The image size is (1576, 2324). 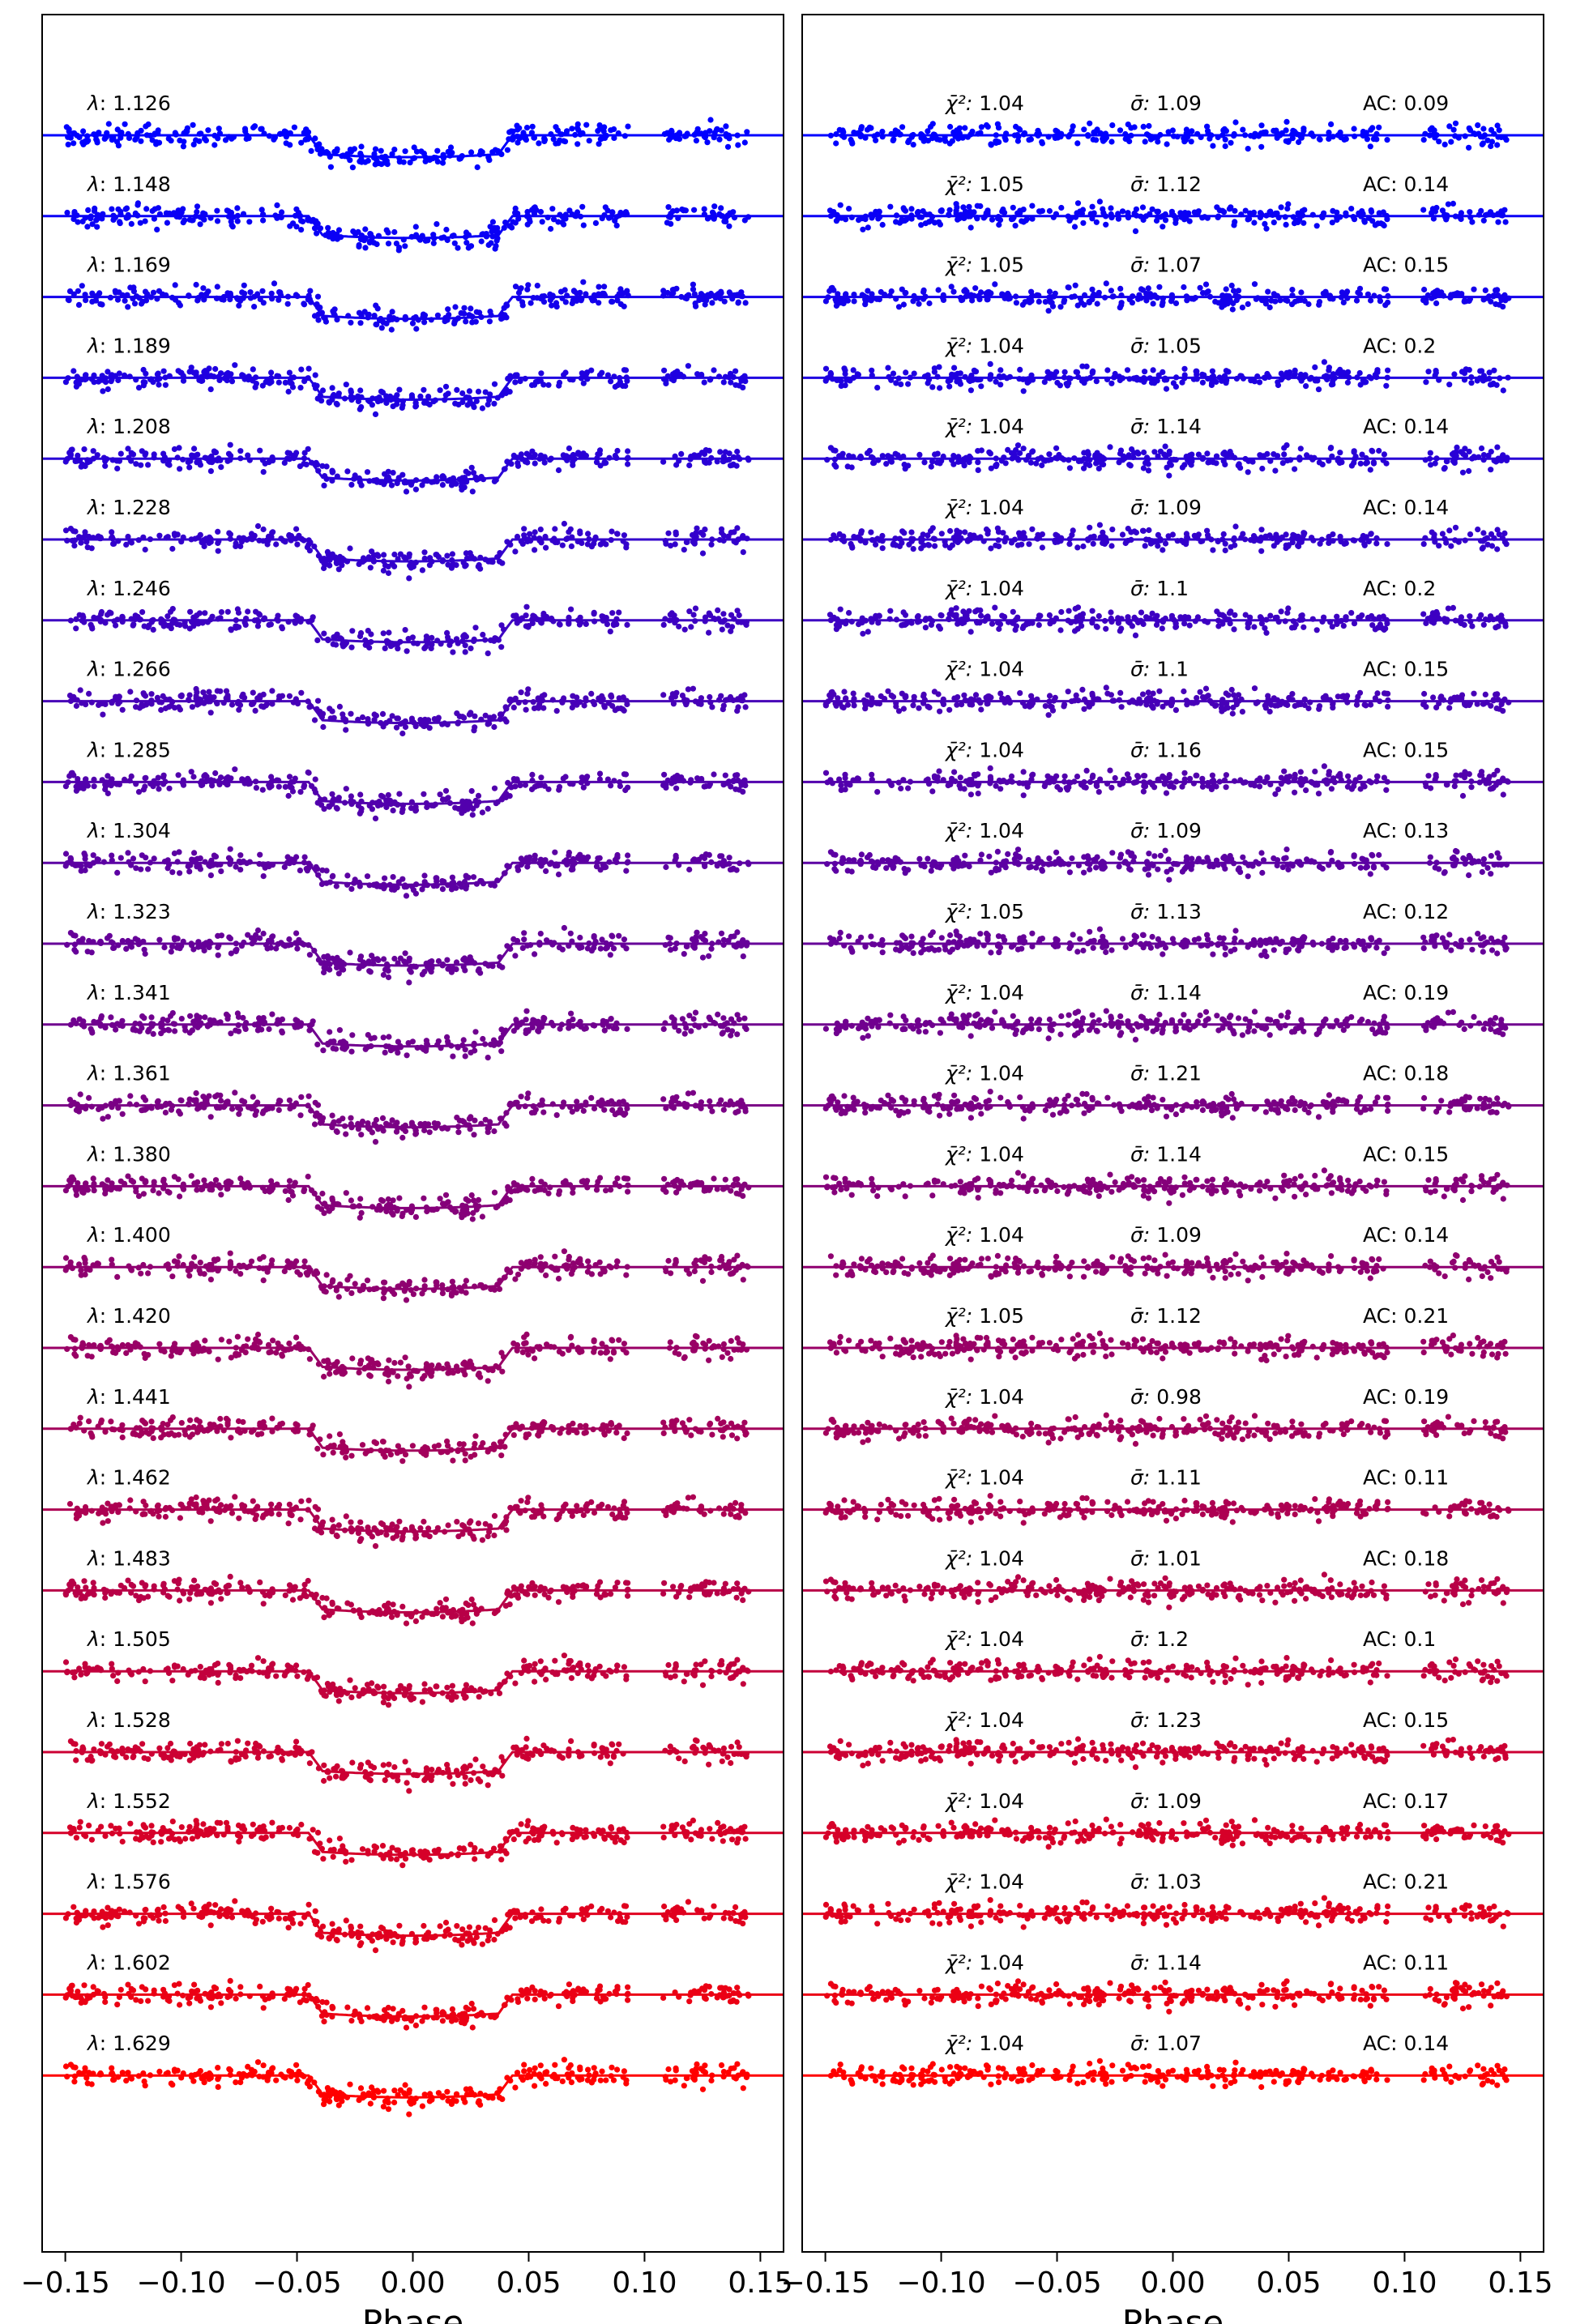 What do you see at coordinates (136, 992) in the screenshot?
I see `wavelength-value: : 1.341` at bounding box center [136, 992].